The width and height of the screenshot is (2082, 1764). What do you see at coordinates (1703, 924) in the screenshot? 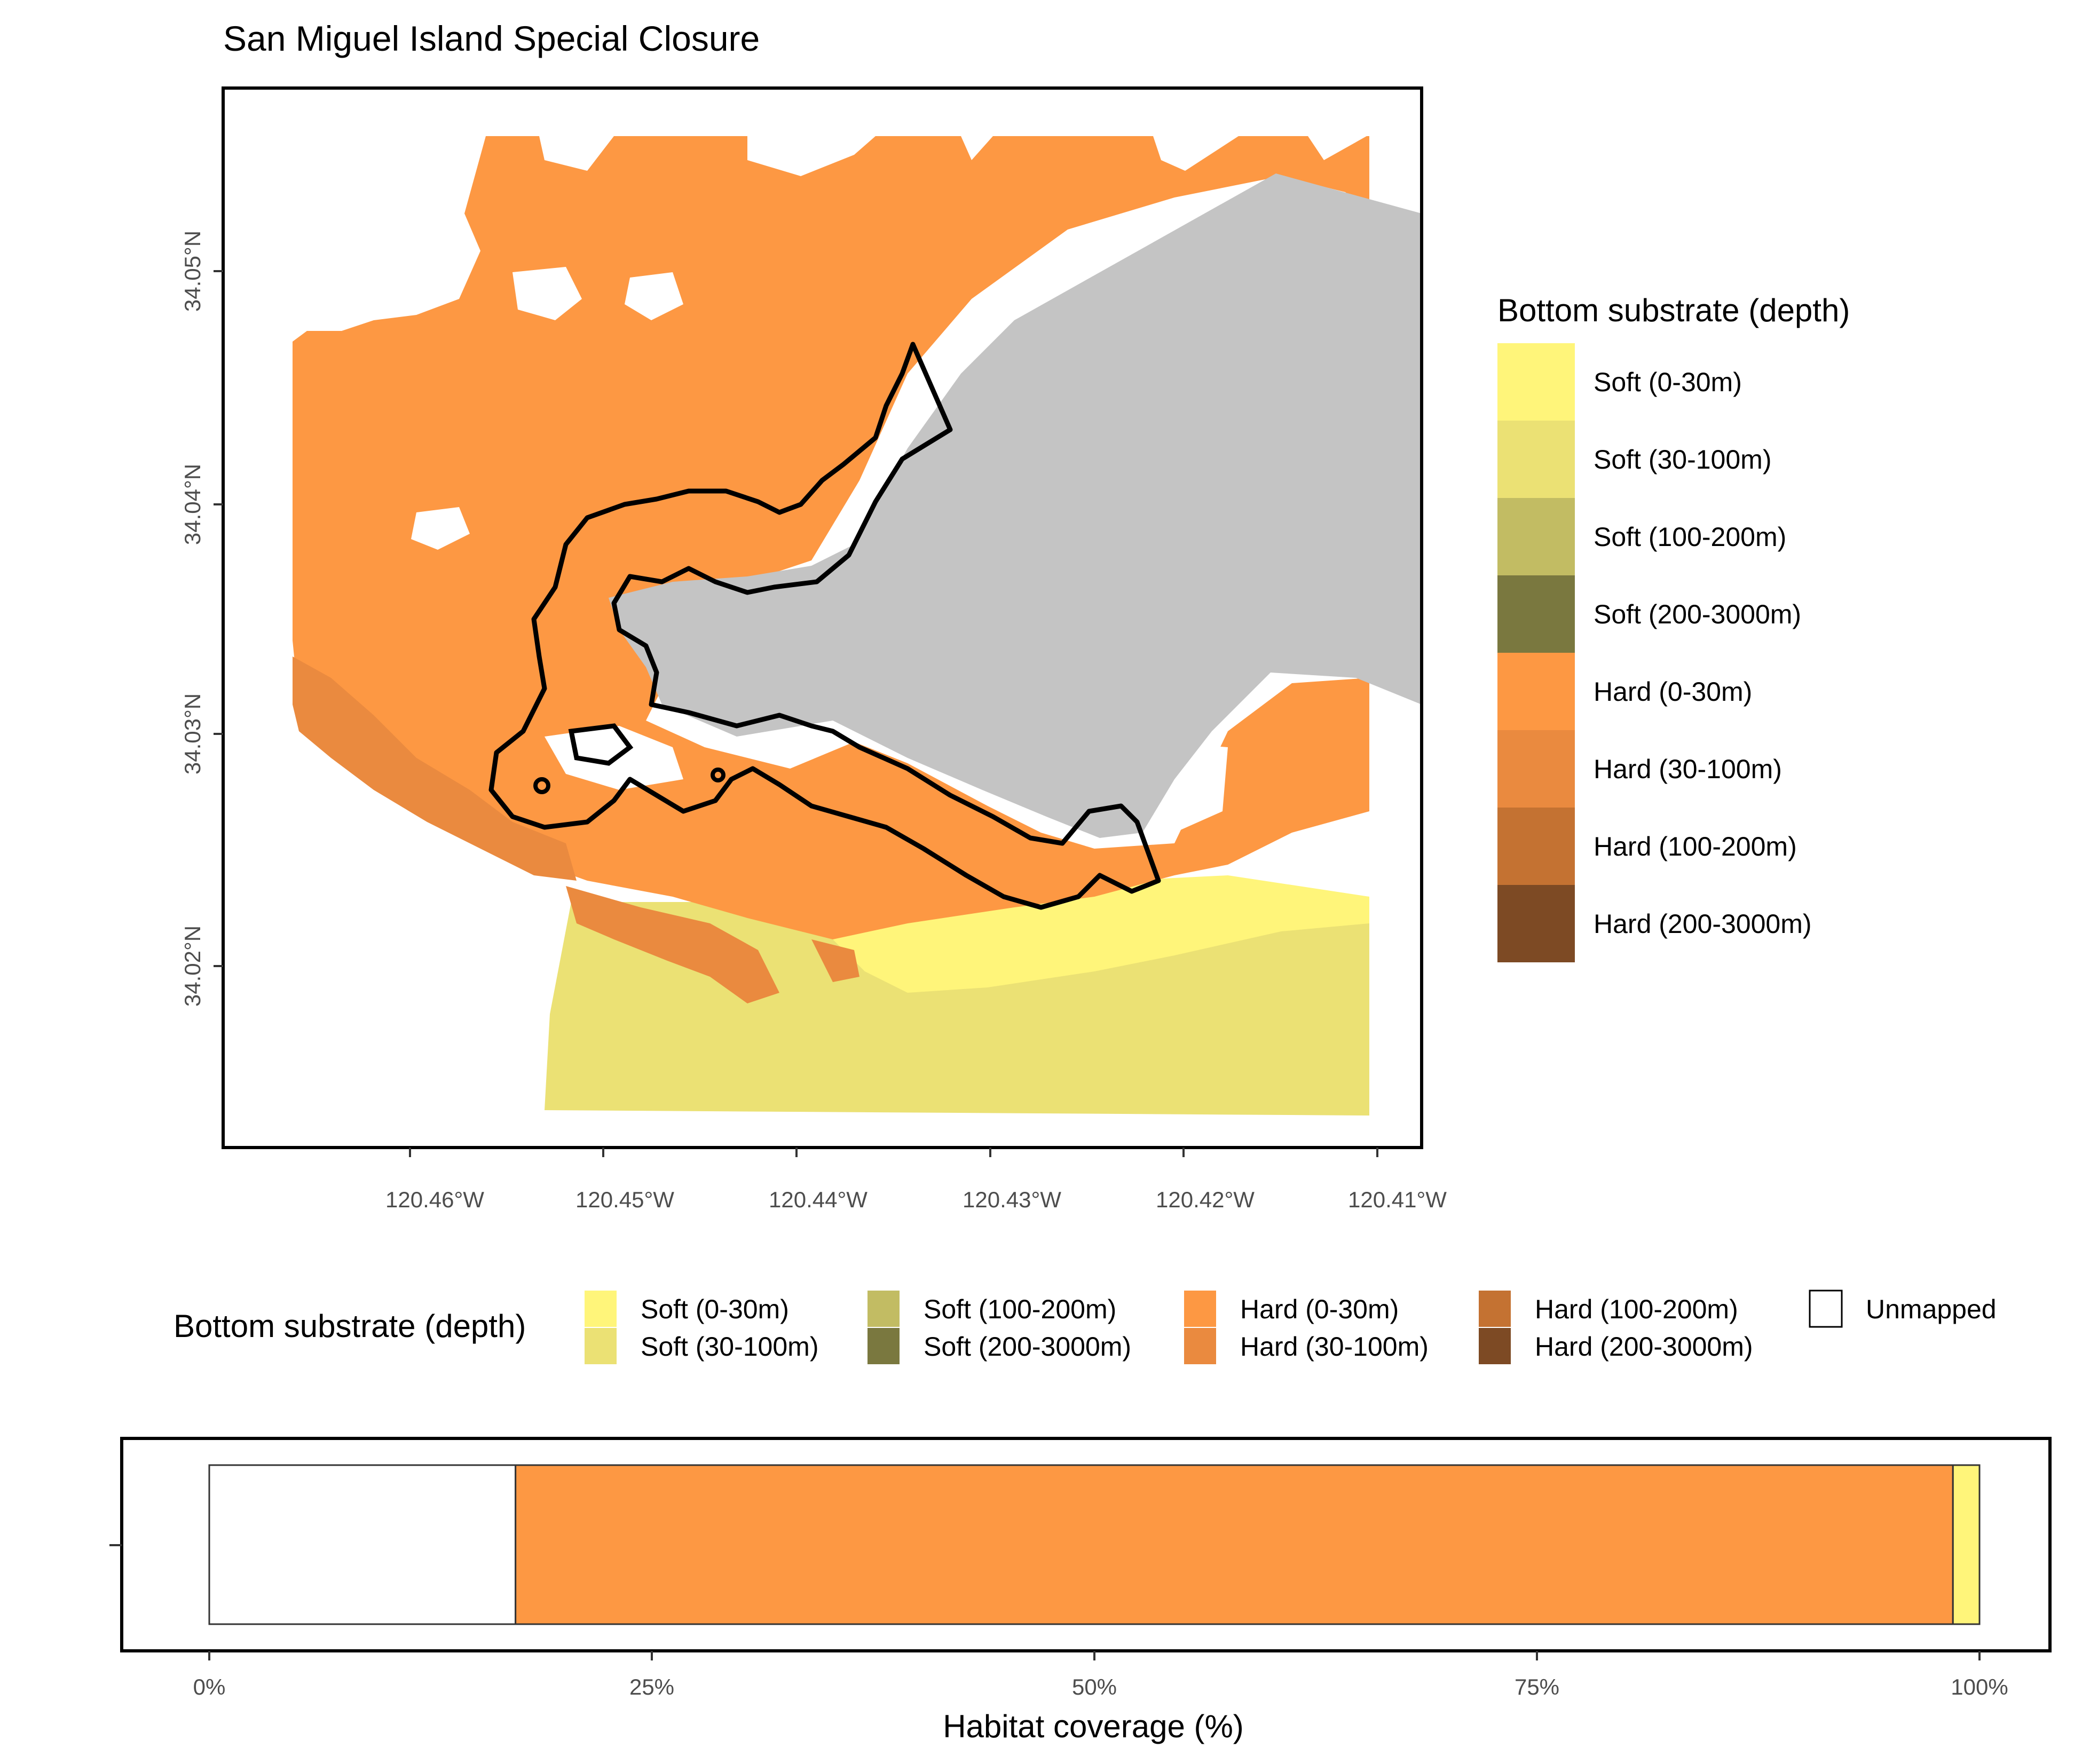
I see `legend-right-label: Hard (200-3000m)` at bounding box center [1703, 924].